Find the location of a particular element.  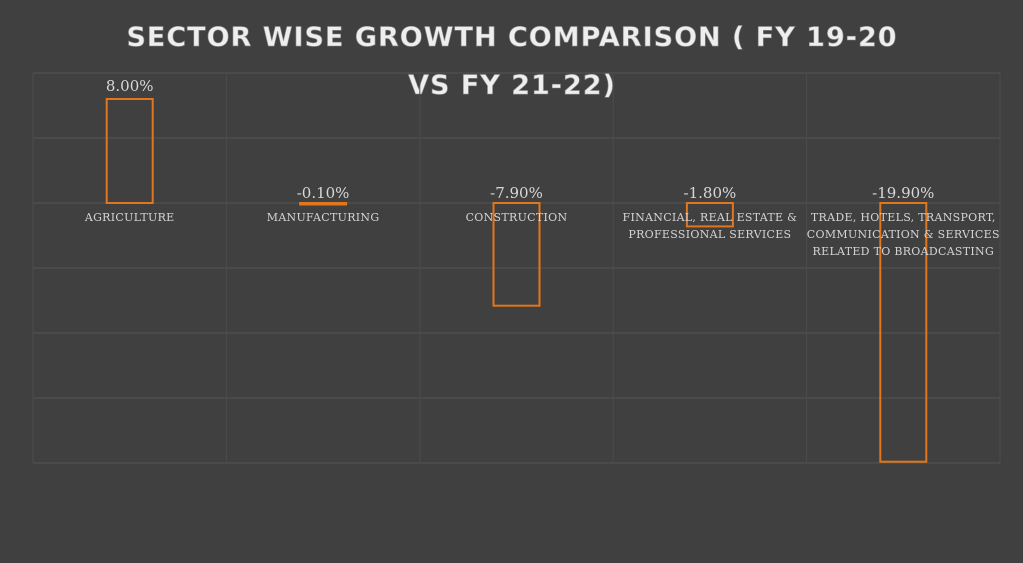

category-label: COMMUNICATION & SERVICES is located at coordinates (903, 234).